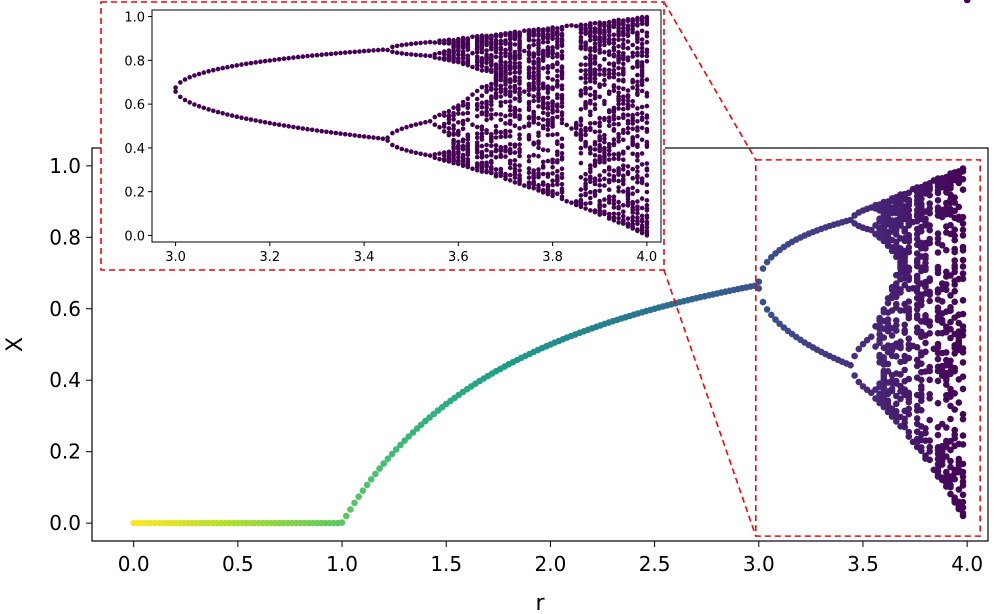  What do you see at coordinates (710, 81) in the screenshot?
I see `zoom-connector-top` at bounding box center [710, 81].